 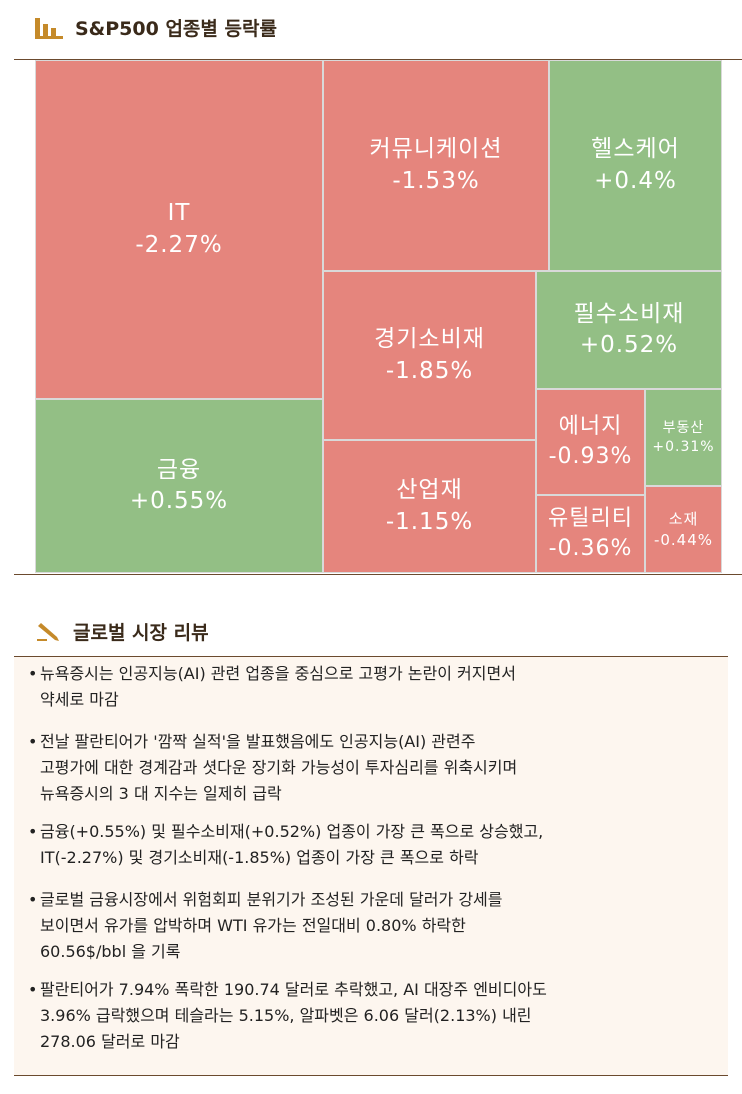 I want to click on tile-value: +0.52%, so click(x=629, y=345).